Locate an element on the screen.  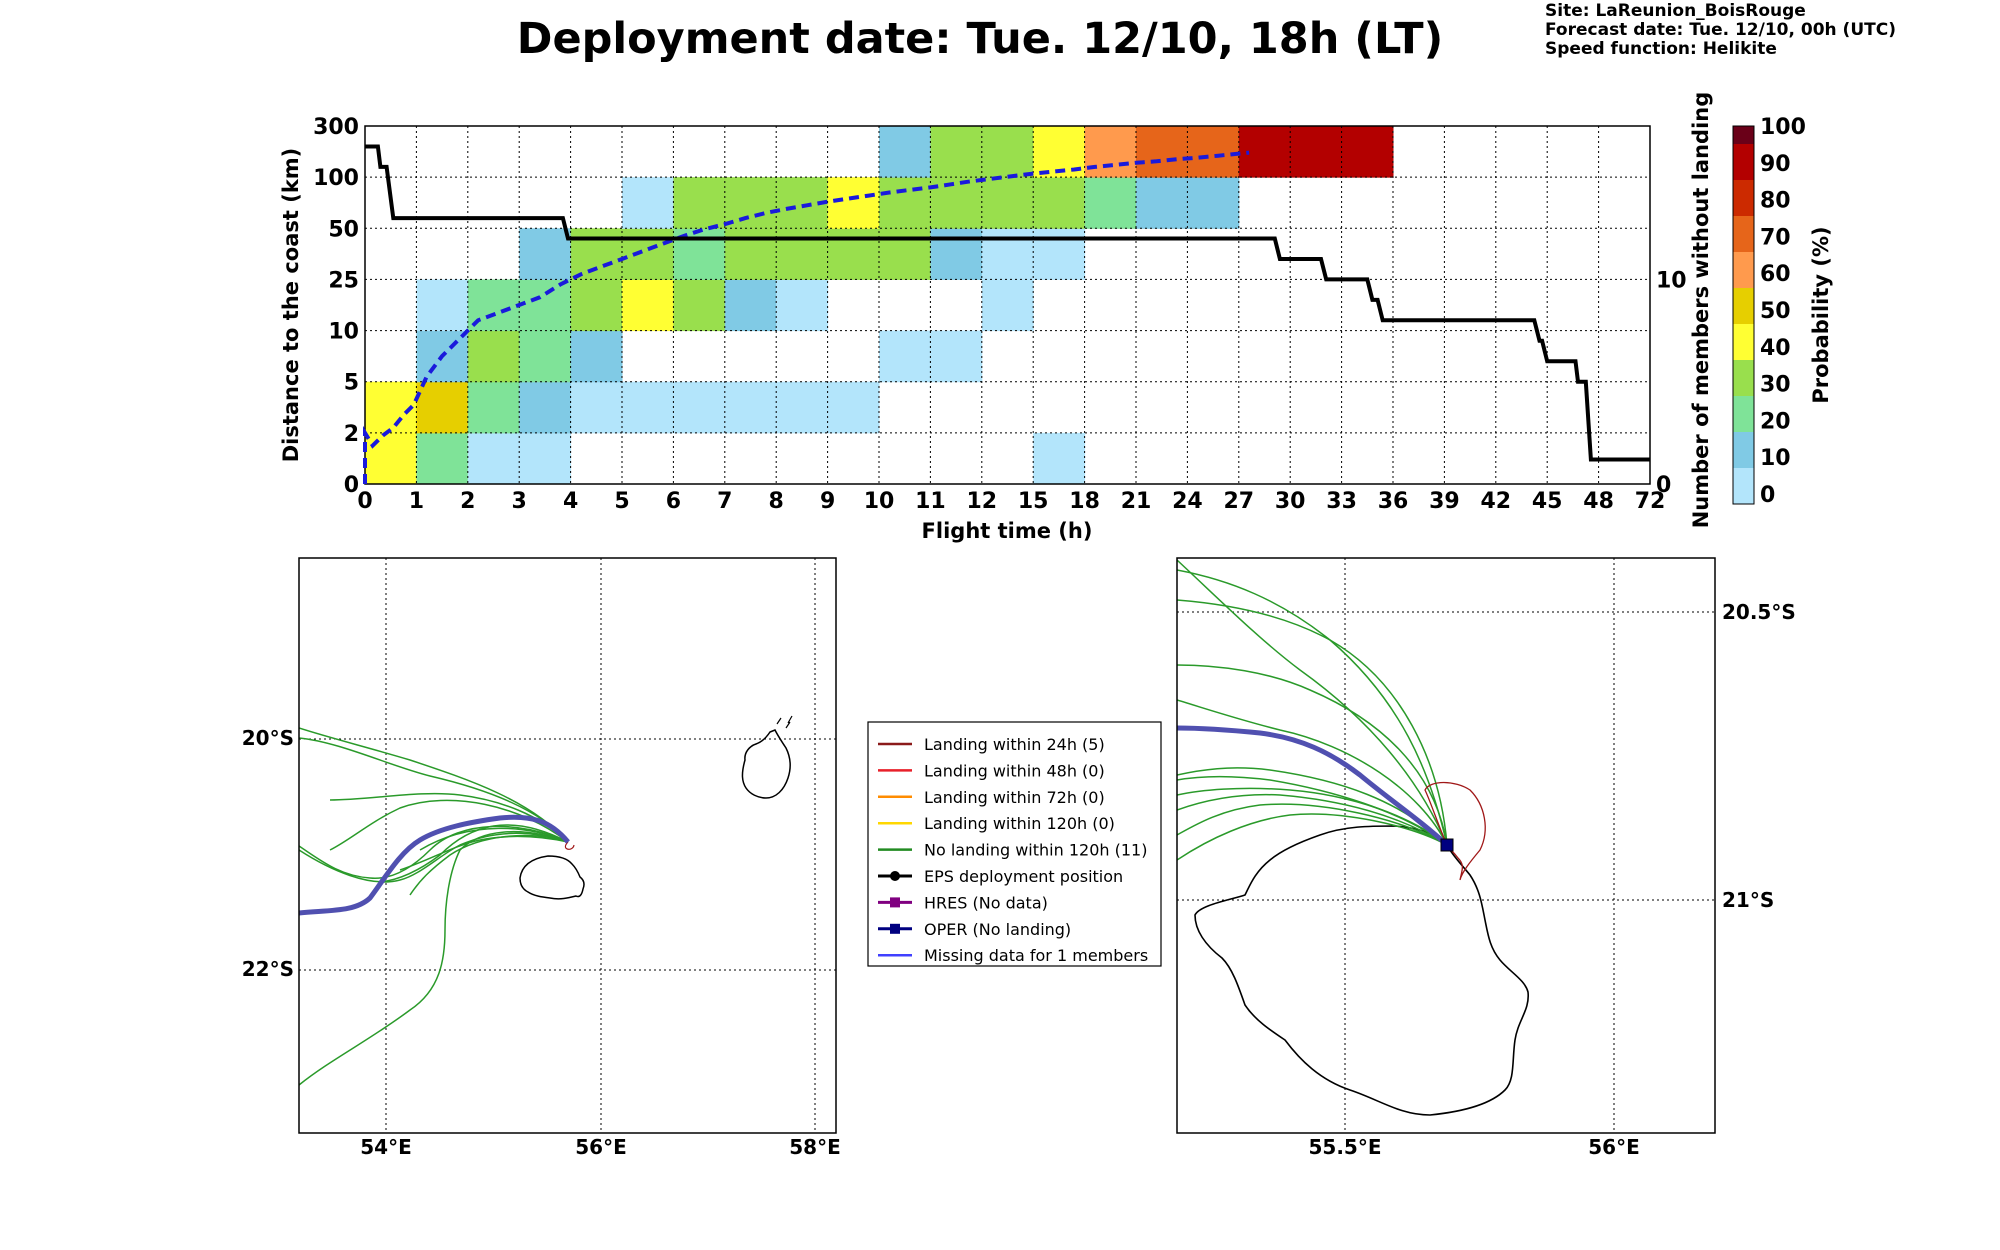
reunion-island-zoom-outline is located at coordinates (1361, 970).